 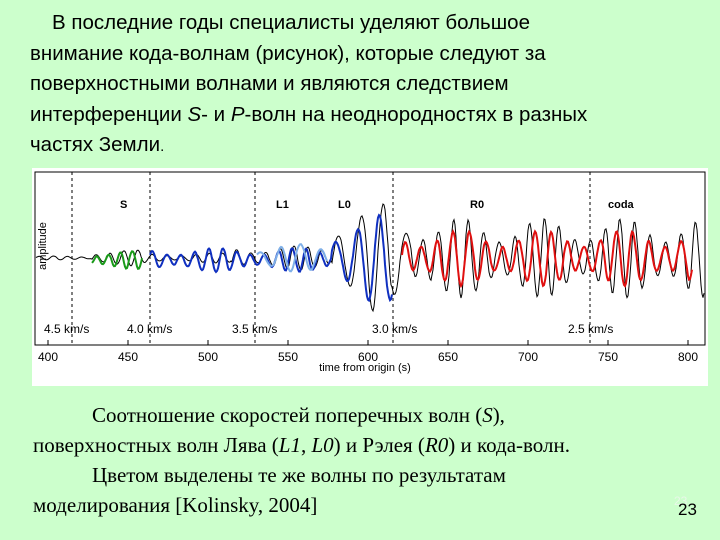 What do you see at coordinates (308, 146) in the screenshot?
I see `text-line: частях Земли.` at bounding box center [308, 146].